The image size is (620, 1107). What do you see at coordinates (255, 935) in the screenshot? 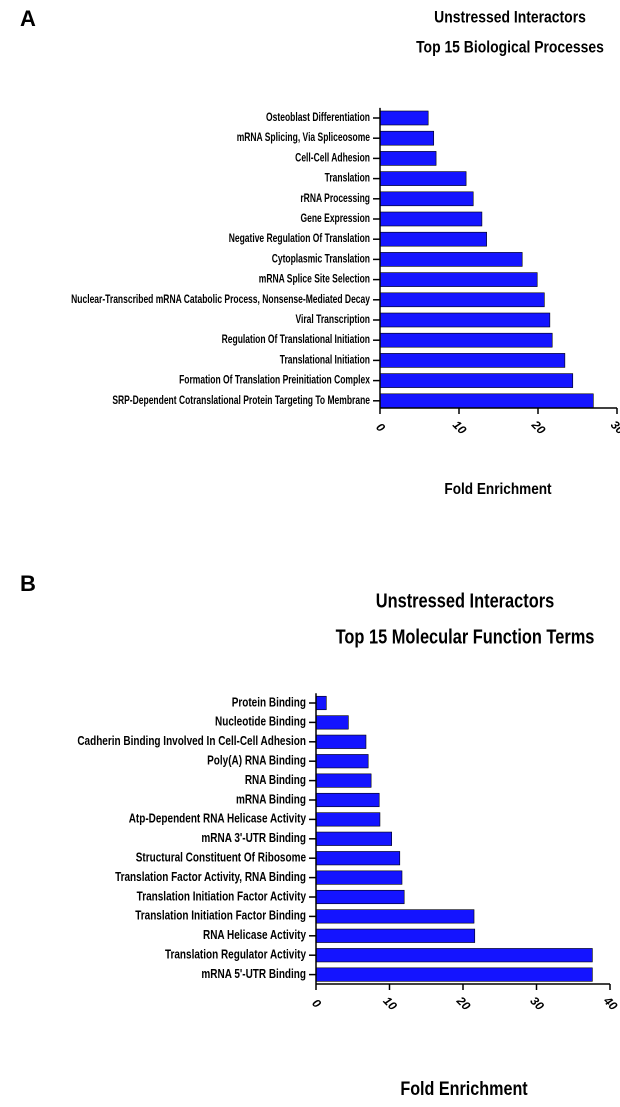
I see `y-tick-label: RNA Helicase Activity` at bounding box center [255, 935].